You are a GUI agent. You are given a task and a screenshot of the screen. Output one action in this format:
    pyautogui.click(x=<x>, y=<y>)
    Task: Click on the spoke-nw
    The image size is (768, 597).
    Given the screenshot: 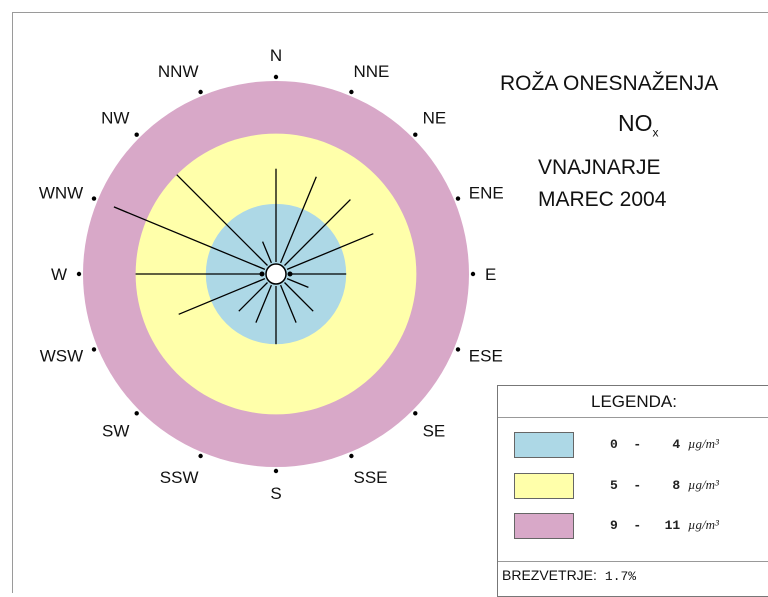 What is the action you would take?
    pyautogui.click(x=222, y=220)
    